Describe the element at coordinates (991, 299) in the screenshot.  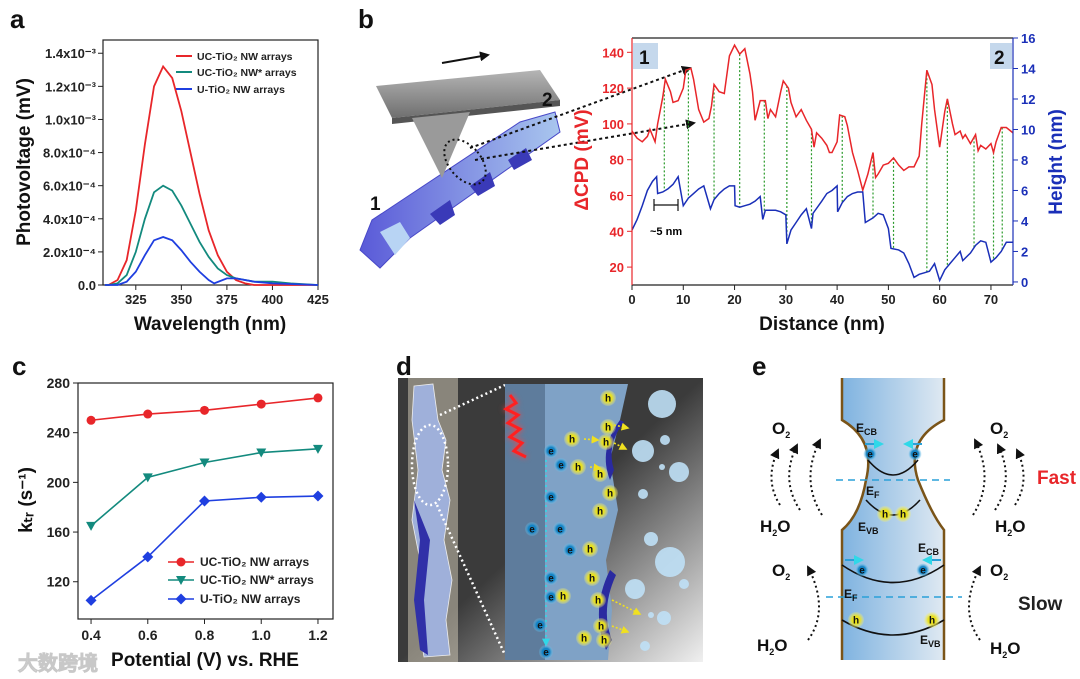
I see `x-tick-label: 70` at that location.